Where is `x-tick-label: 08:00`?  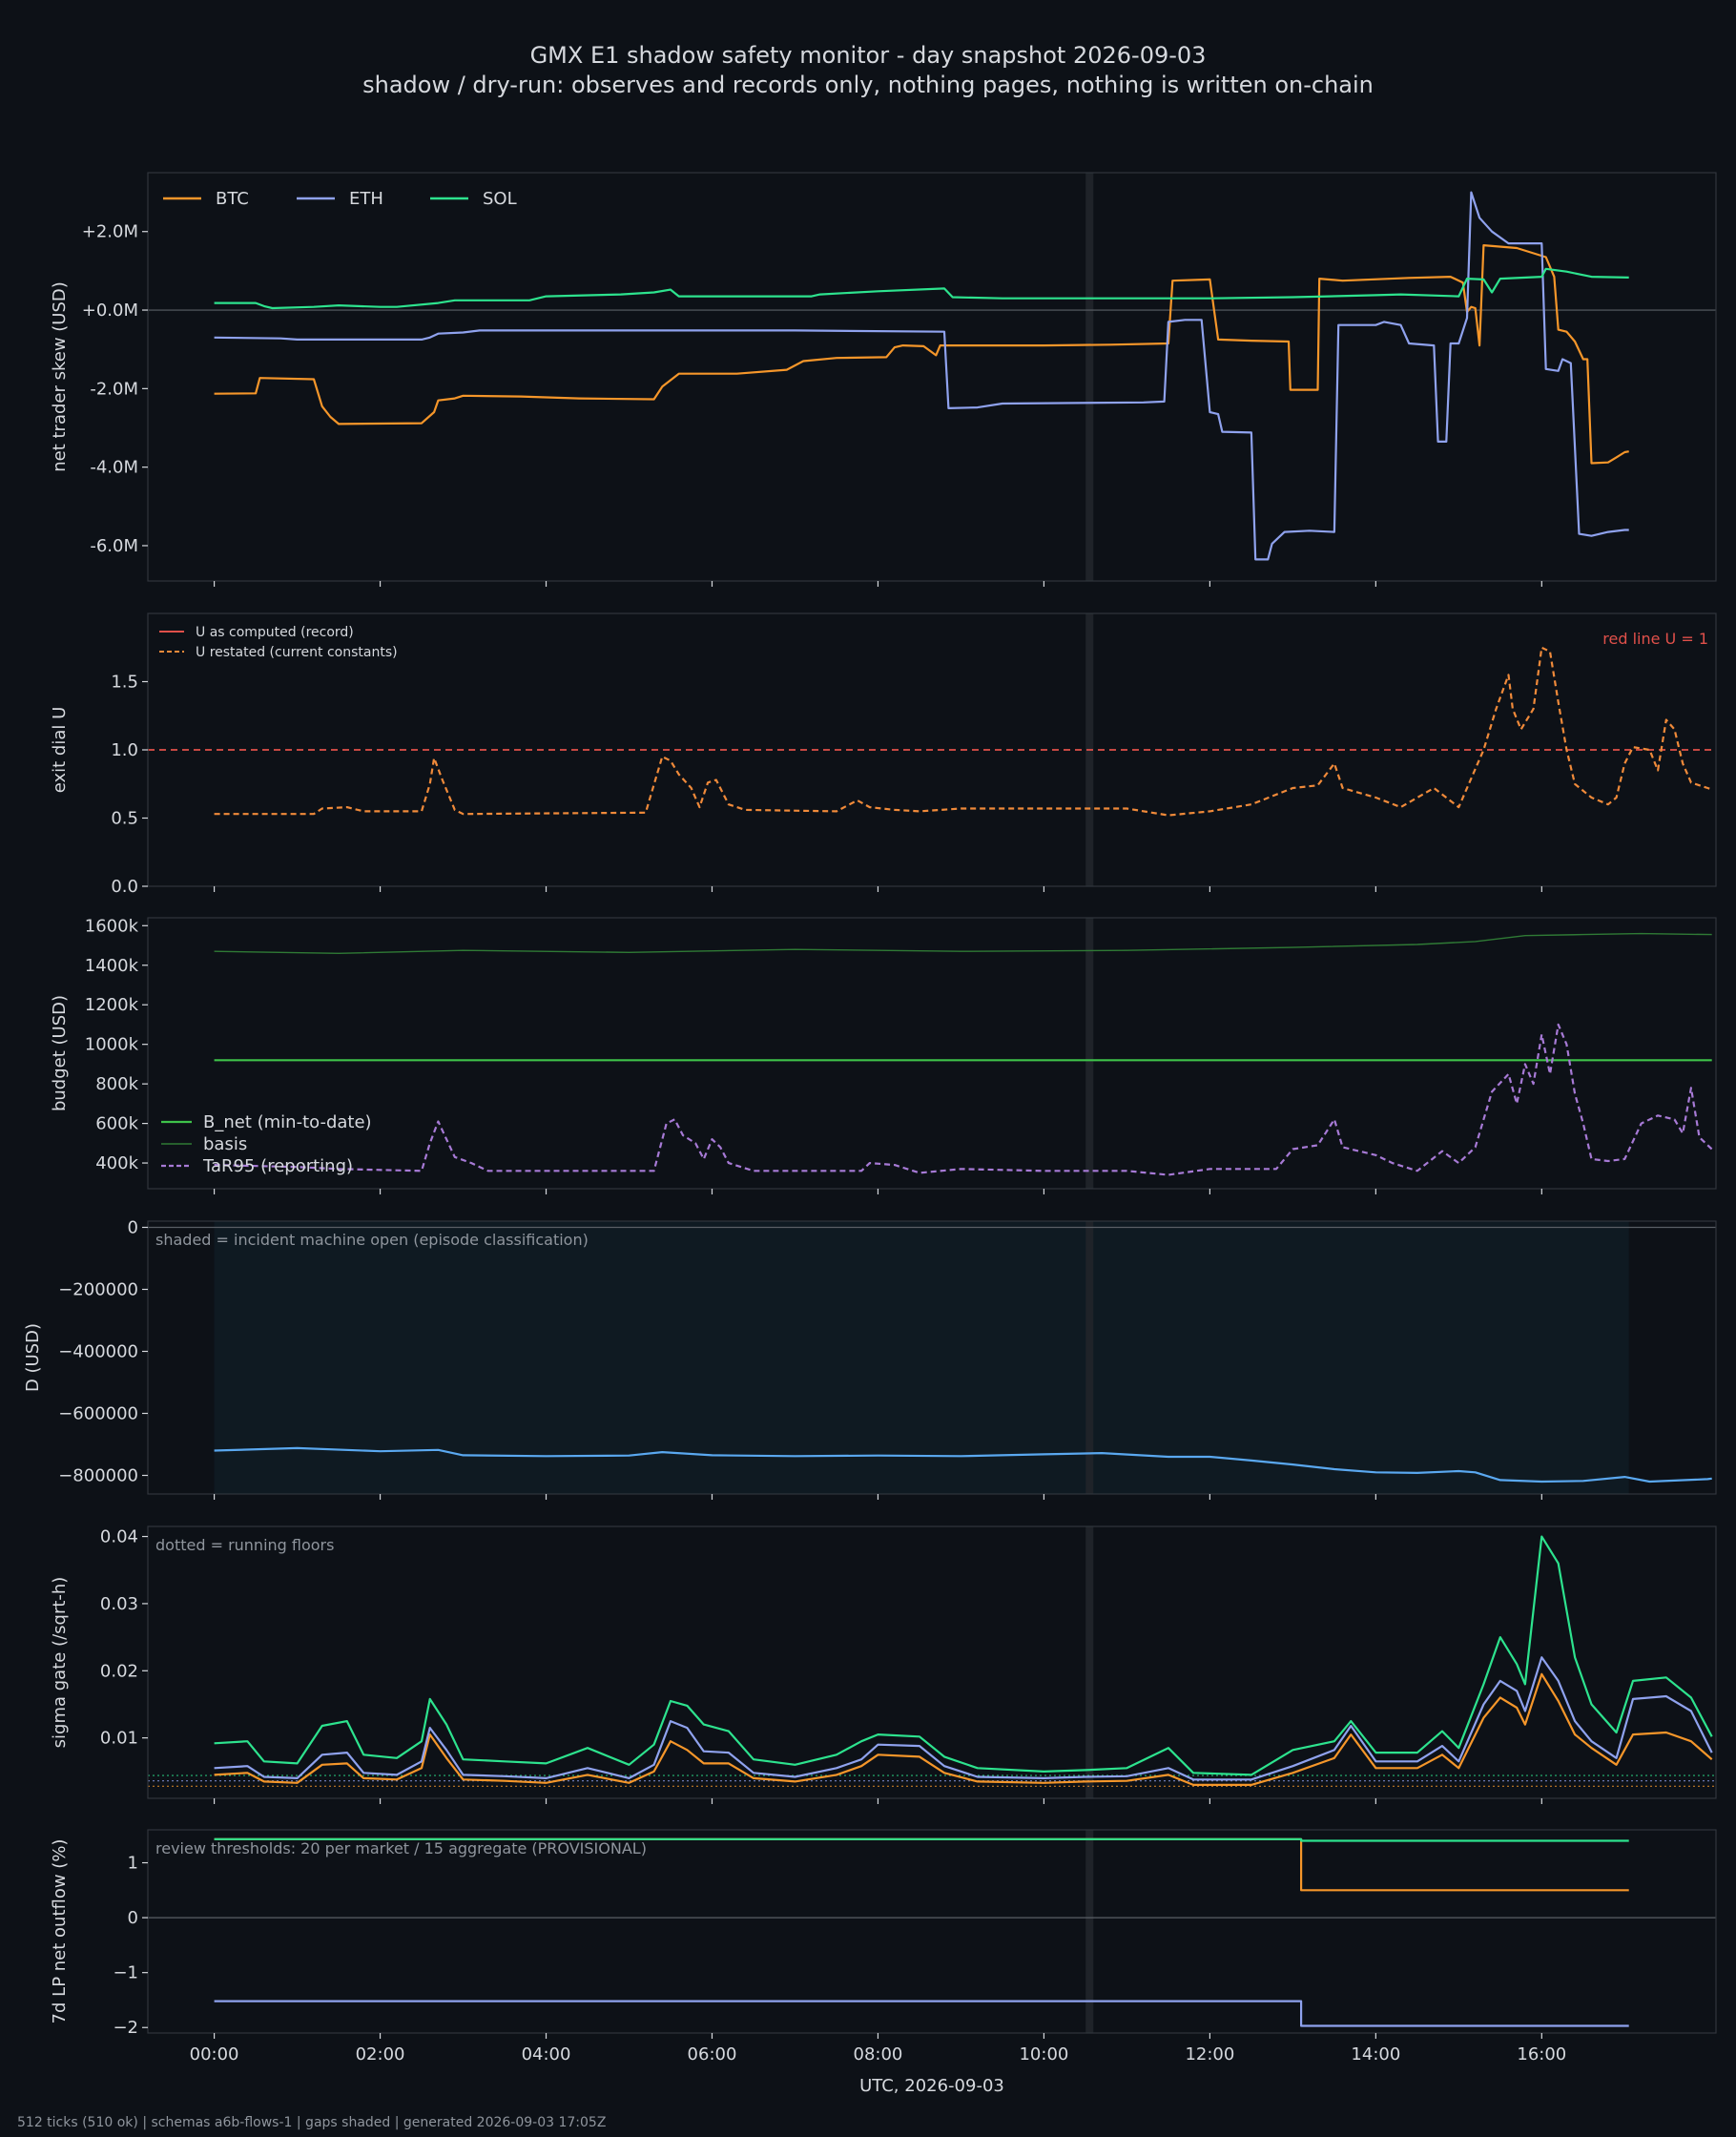
x-tick-label: 08:00 is located at coordinates (878, 2054).